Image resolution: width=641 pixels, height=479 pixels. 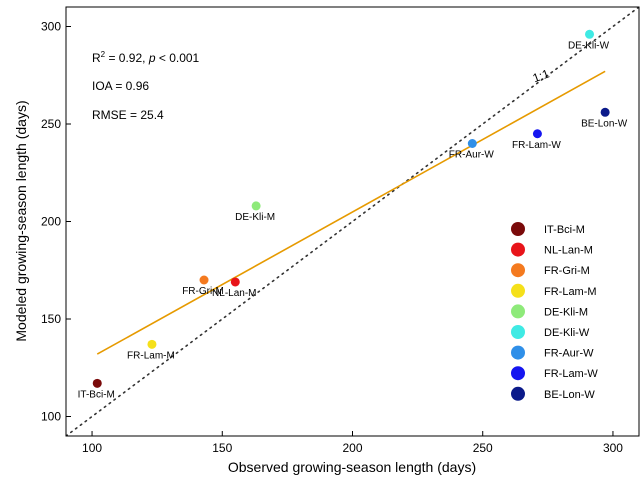 I want to click on legend-label: DE-Kli-M, so click(x=566, y=312).